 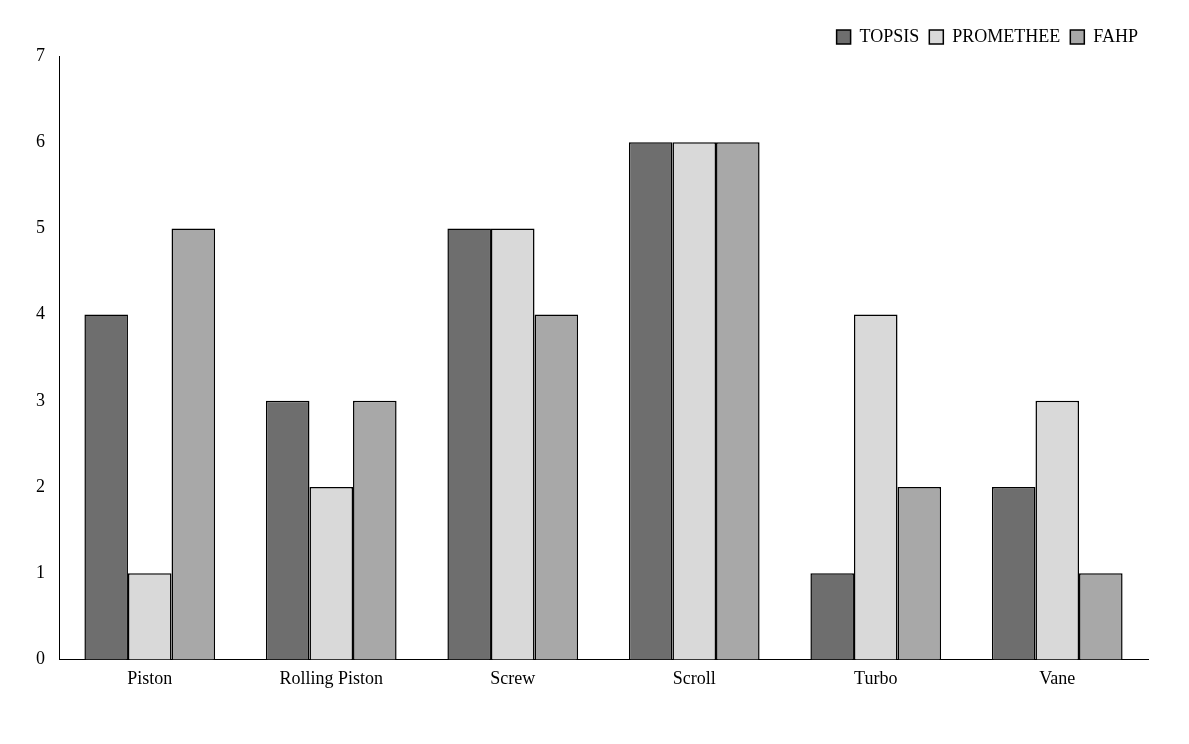 What do you see at coordinates (40, 313) in the screenshot?
I see `y-tick-label: 4` at bounding box center [40, 313].